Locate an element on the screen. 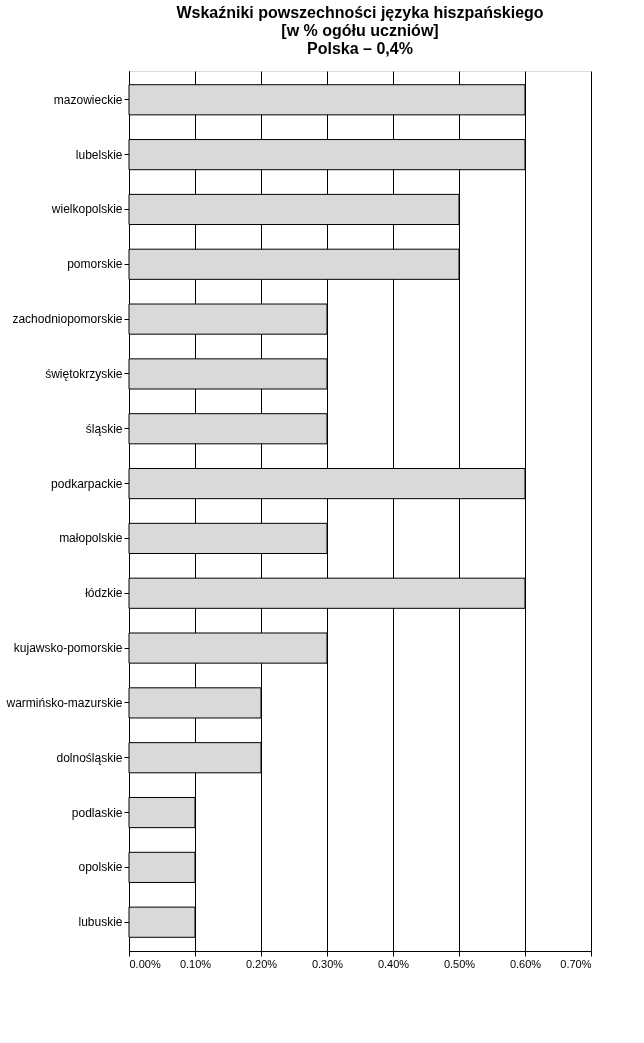 The width and height of the screenshot is (644, 1043). y-tick-label: warmińsko-mazurskie is located at coordinates (64, 702).